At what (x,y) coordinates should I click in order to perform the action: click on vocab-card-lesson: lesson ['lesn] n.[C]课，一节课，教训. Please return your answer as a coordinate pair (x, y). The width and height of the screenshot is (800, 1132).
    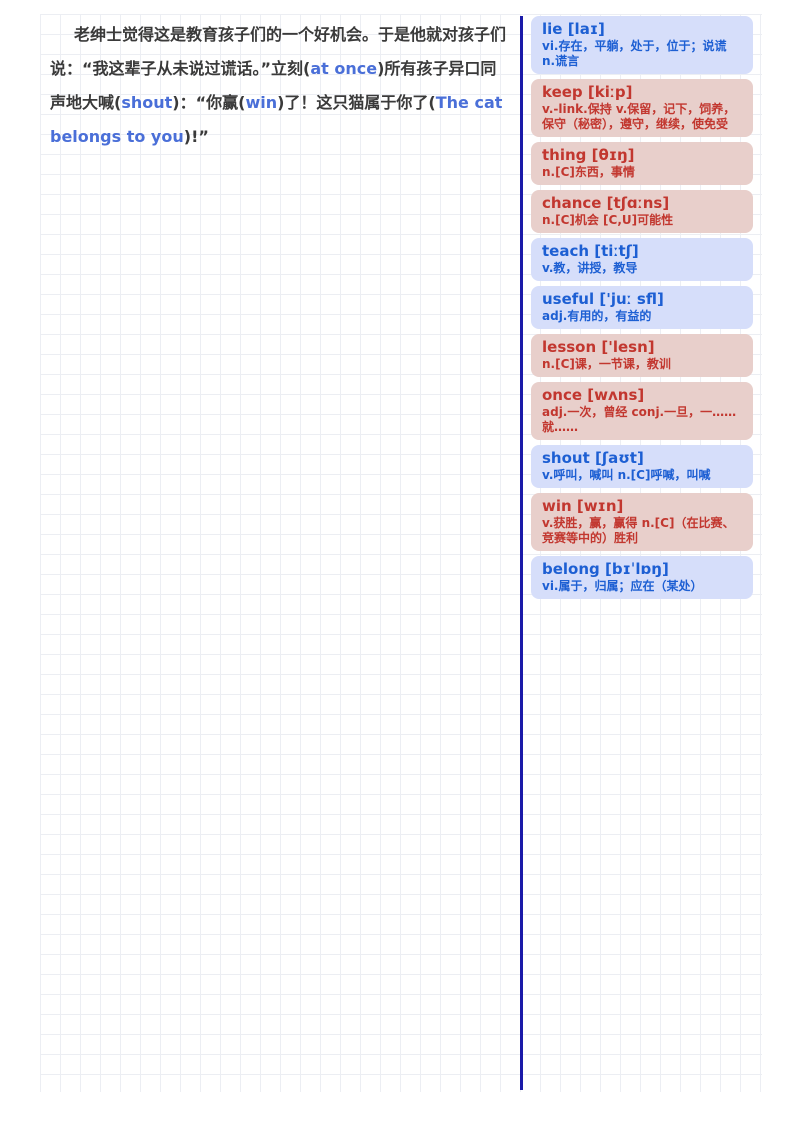
    Looking at the image, I should click on (642, 355).